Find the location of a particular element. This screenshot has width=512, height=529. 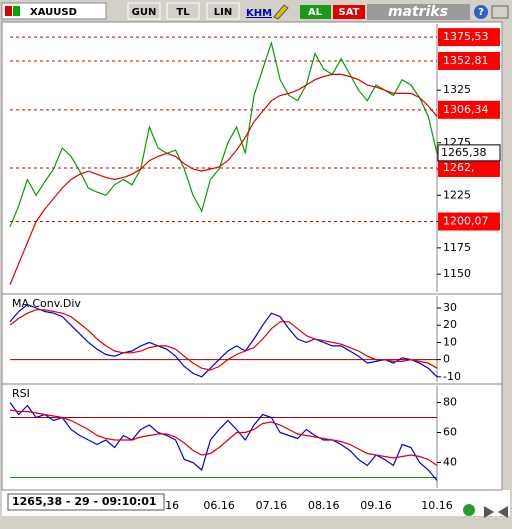

button-label: TL is located at coordinates (183, 12).